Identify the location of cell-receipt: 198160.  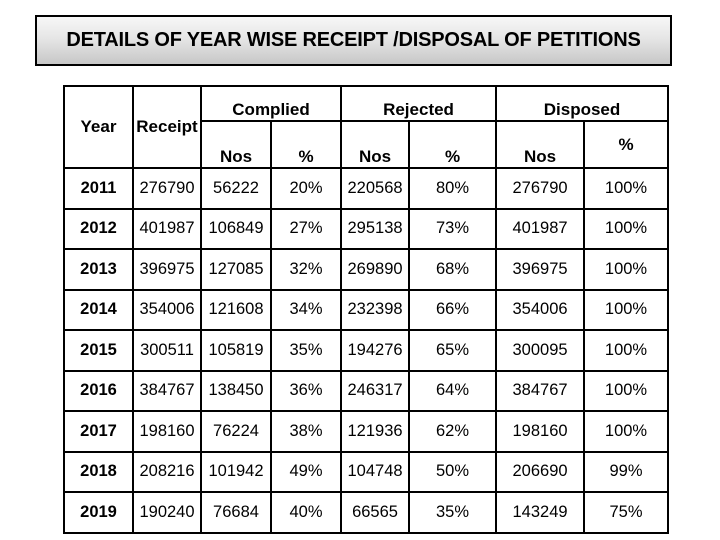
(167, 431).